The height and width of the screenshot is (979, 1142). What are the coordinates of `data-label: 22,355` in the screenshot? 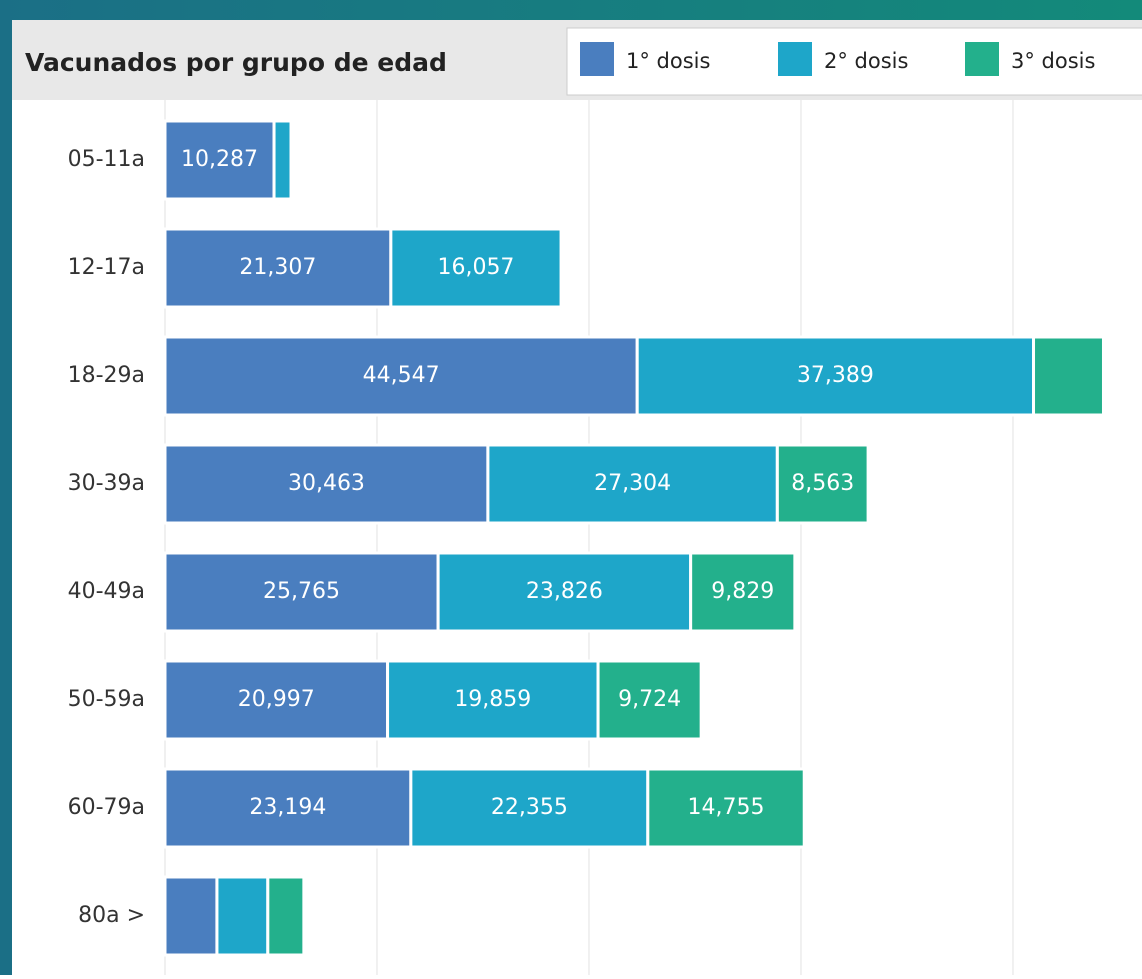 It's located at (529, 807).